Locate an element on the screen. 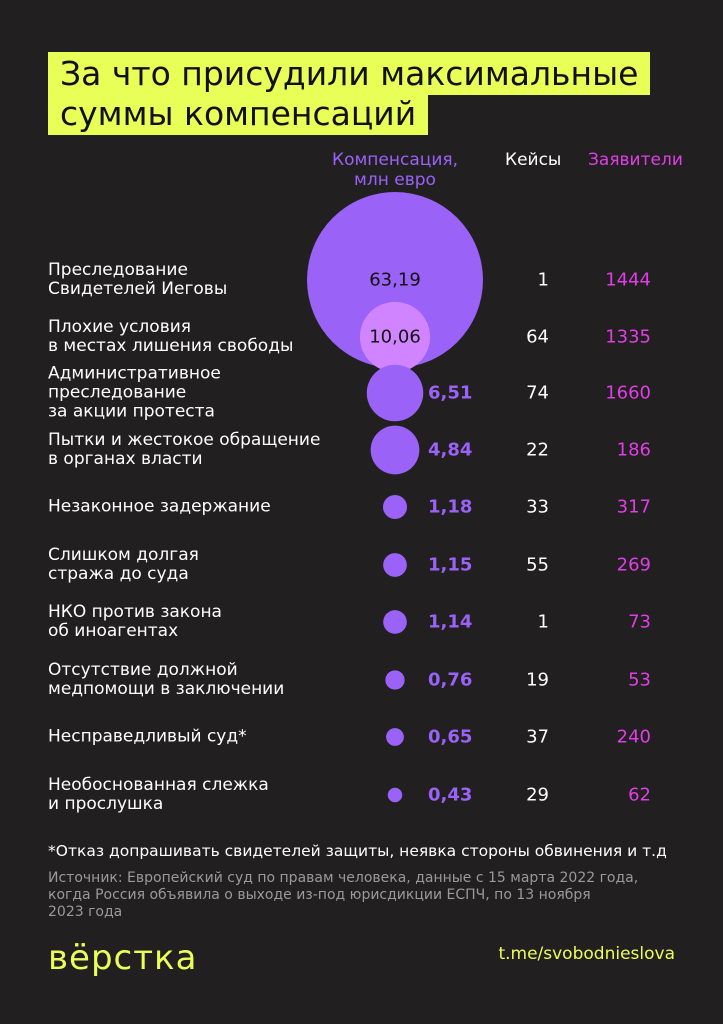 The width and height of the screenshot is (723, 1024). value-label: 6,51 is located at coordinates (450, 393).